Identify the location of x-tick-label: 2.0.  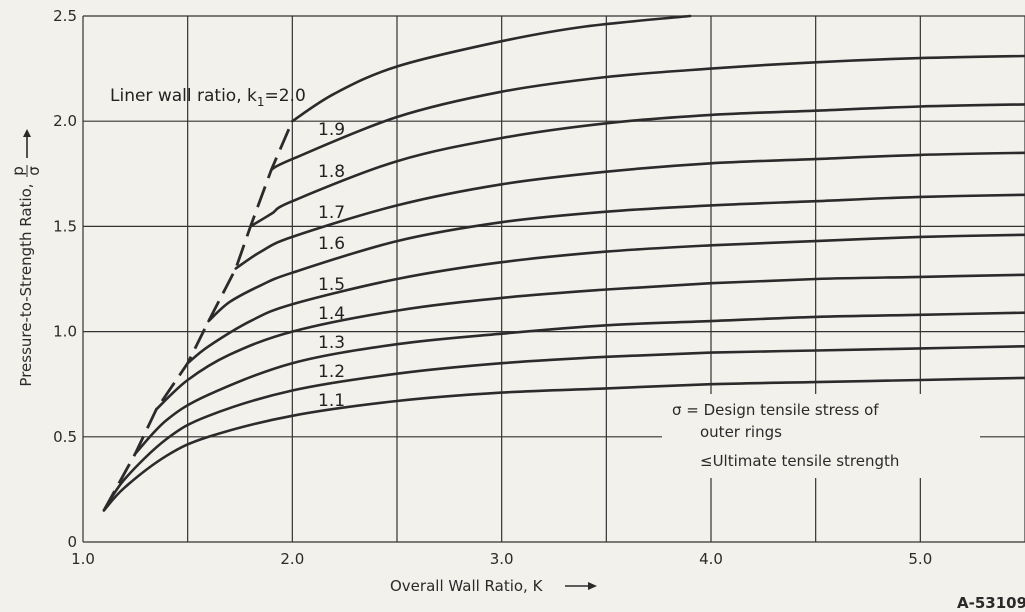
(292, 559).